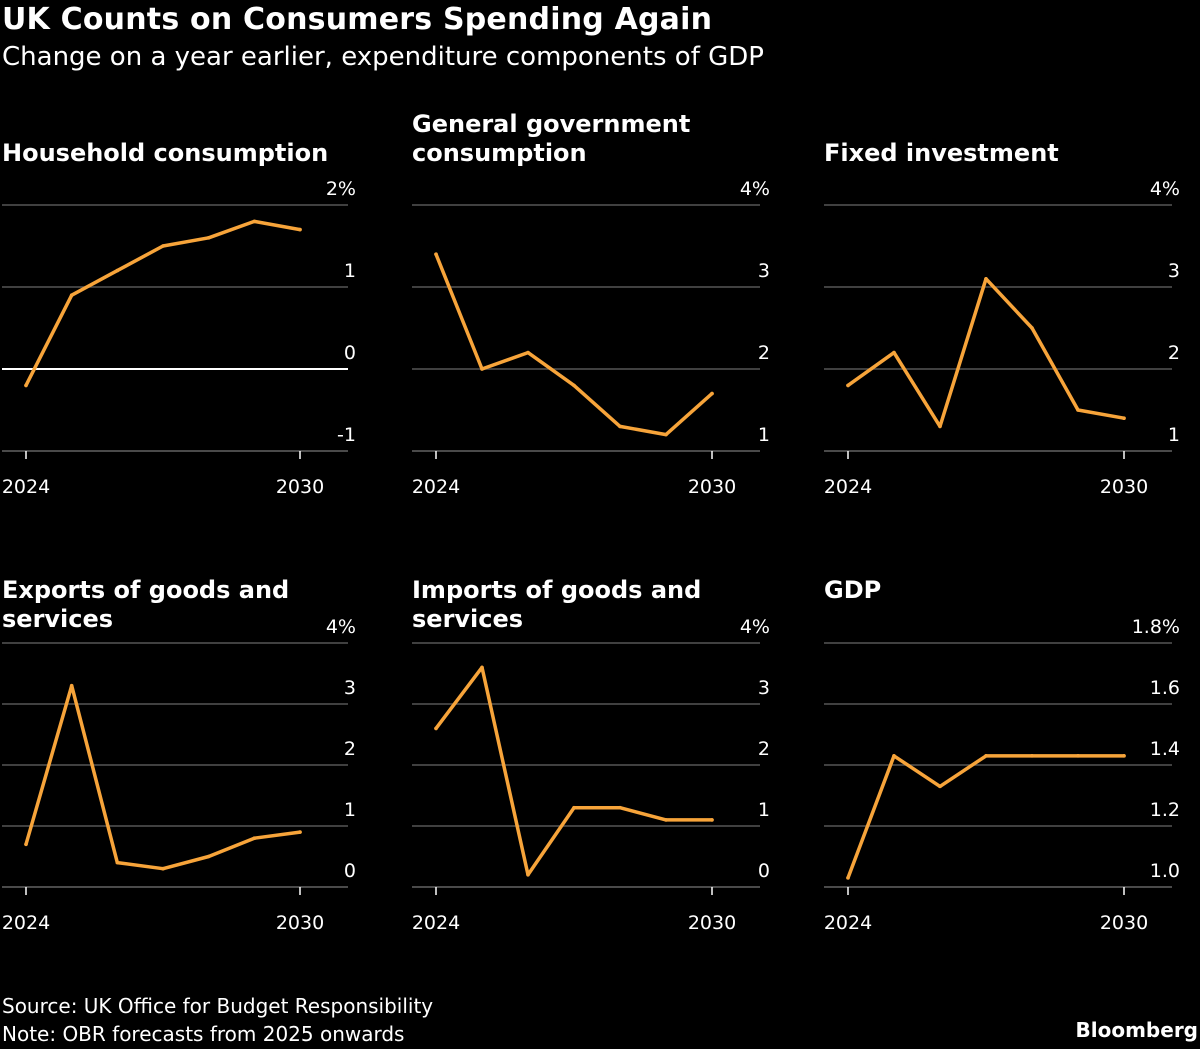 Image resolution: width=1200 pixels, height=1049 pixels. Describe the element at coordinates (346, 435) in the screenshot. I see `y-tick-label: -1` at that location.